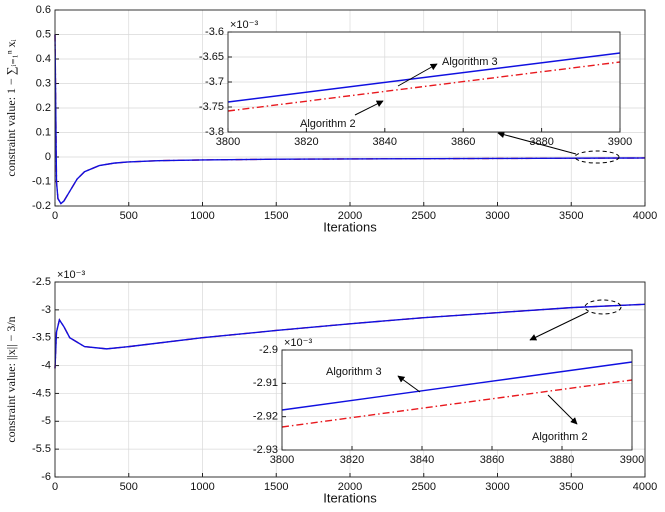  I want to click on y-tick-label: 0.1, so click(43, 132).